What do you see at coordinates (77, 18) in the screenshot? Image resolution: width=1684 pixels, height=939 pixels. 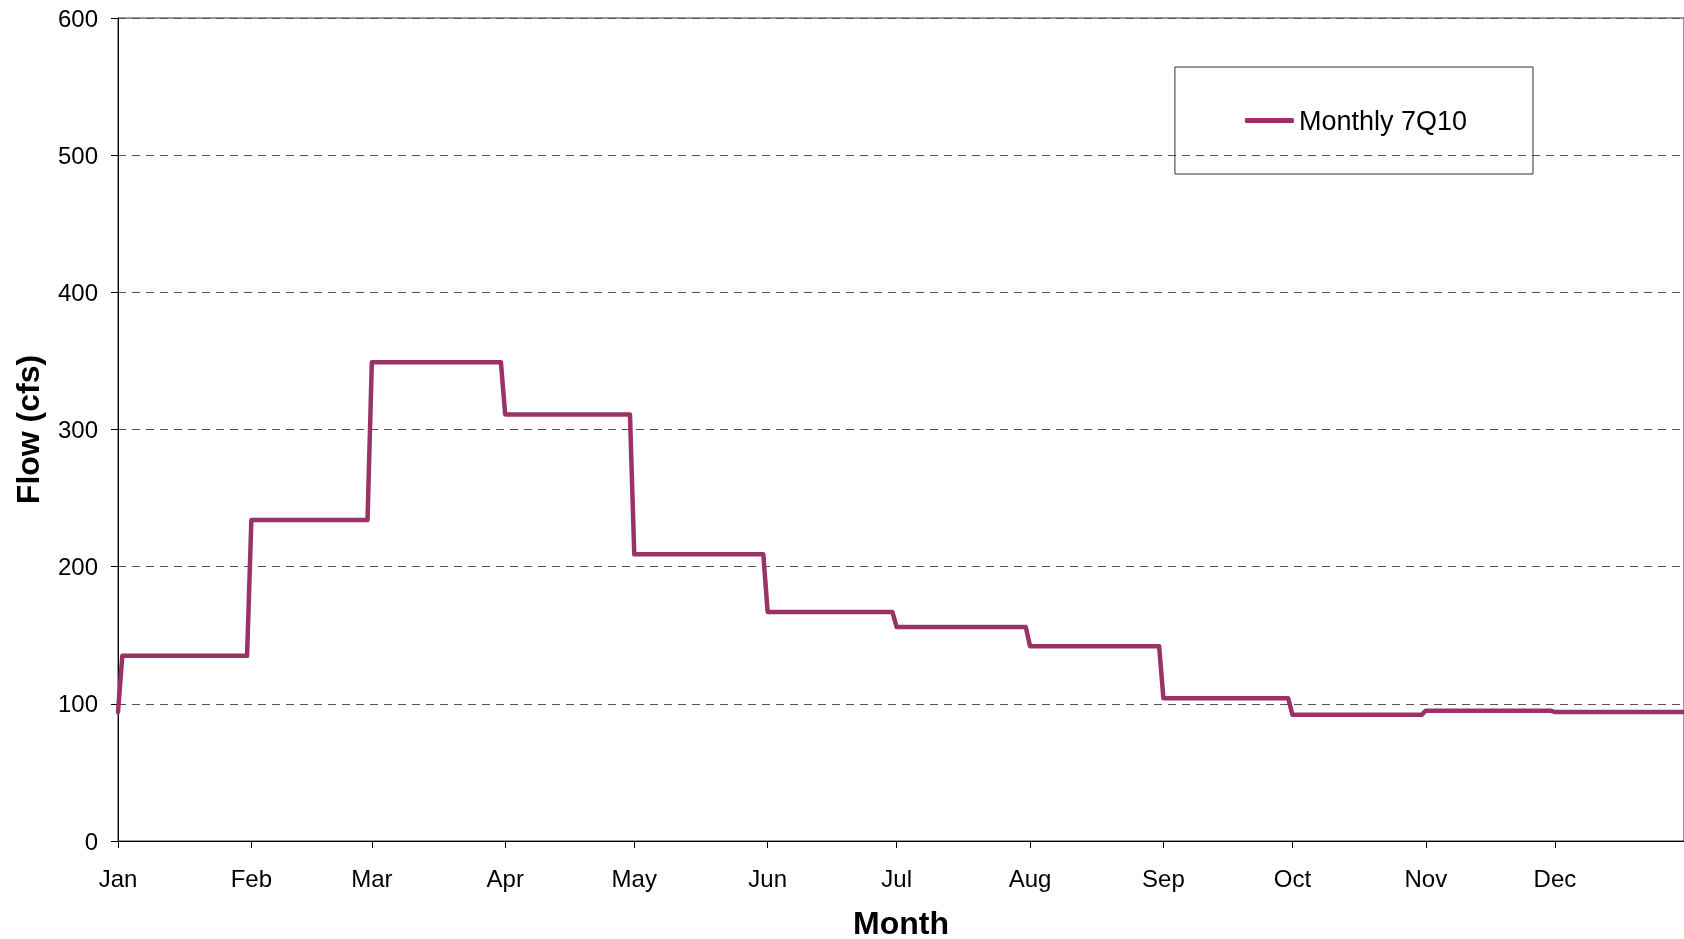 I see `y-tick-label: 600` at bounding box center [77, 18].